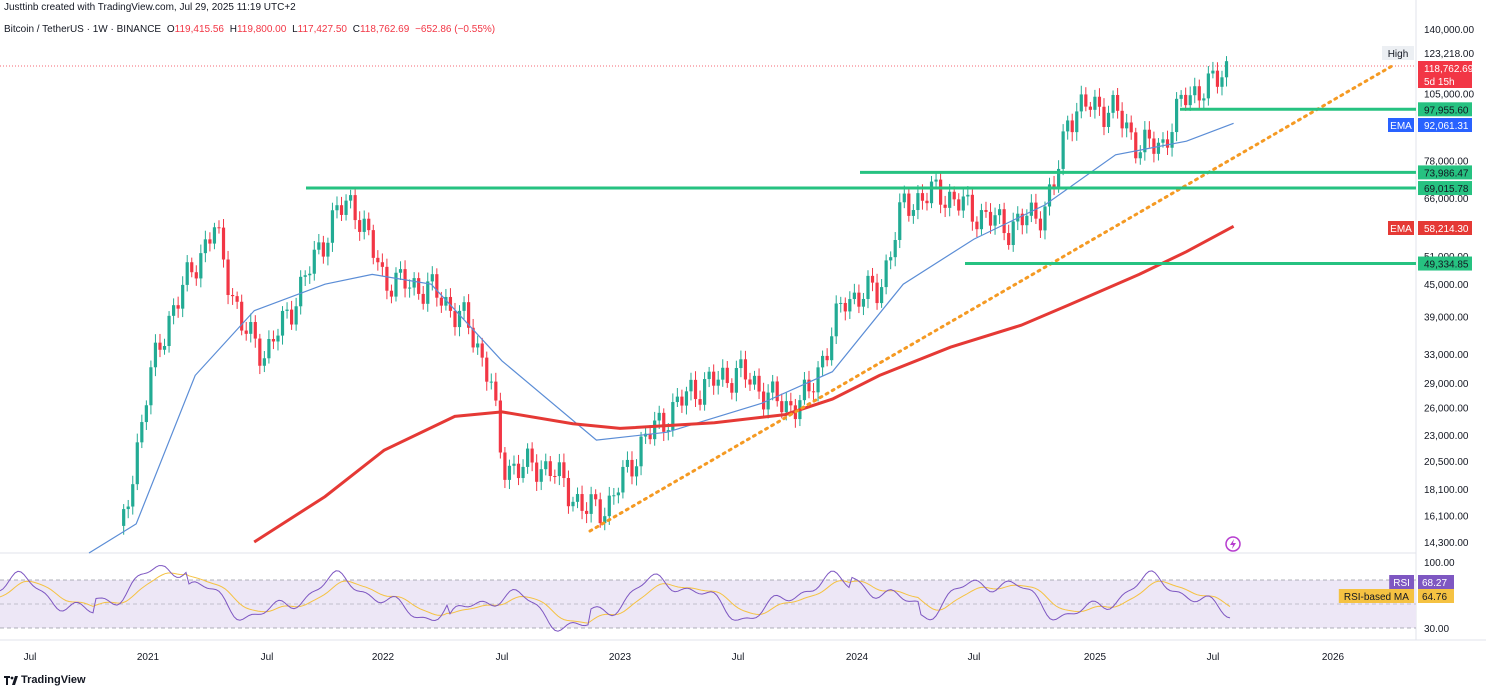 The width and height of the screenshot is (1486, 691). What do you see at coordinates (83, 29) in the screenshot?
I see `symbol-name: Bitcoin / TetherUS · 1W · BINANCE` at bounding box center [83, 29].